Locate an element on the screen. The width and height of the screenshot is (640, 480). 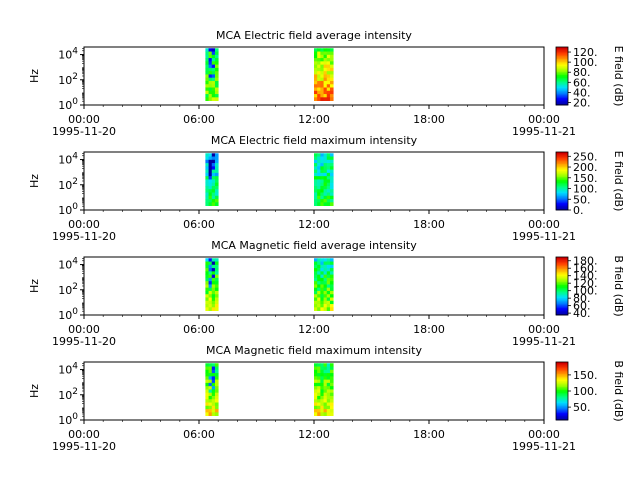
y-tick-label: 102 is located at coordinates (68, 79).